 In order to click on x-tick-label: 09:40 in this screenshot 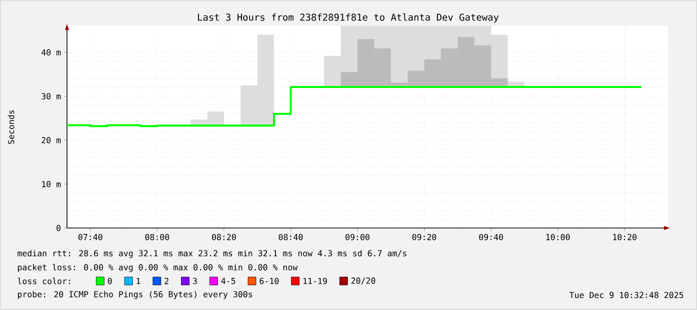, I will do `click(491, 237)`.